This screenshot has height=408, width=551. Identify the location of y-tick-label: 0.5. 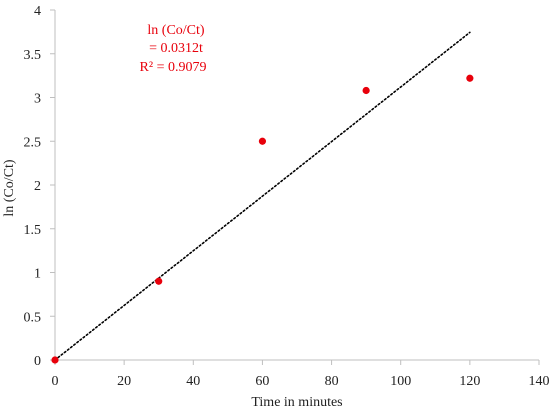
(33, 317).